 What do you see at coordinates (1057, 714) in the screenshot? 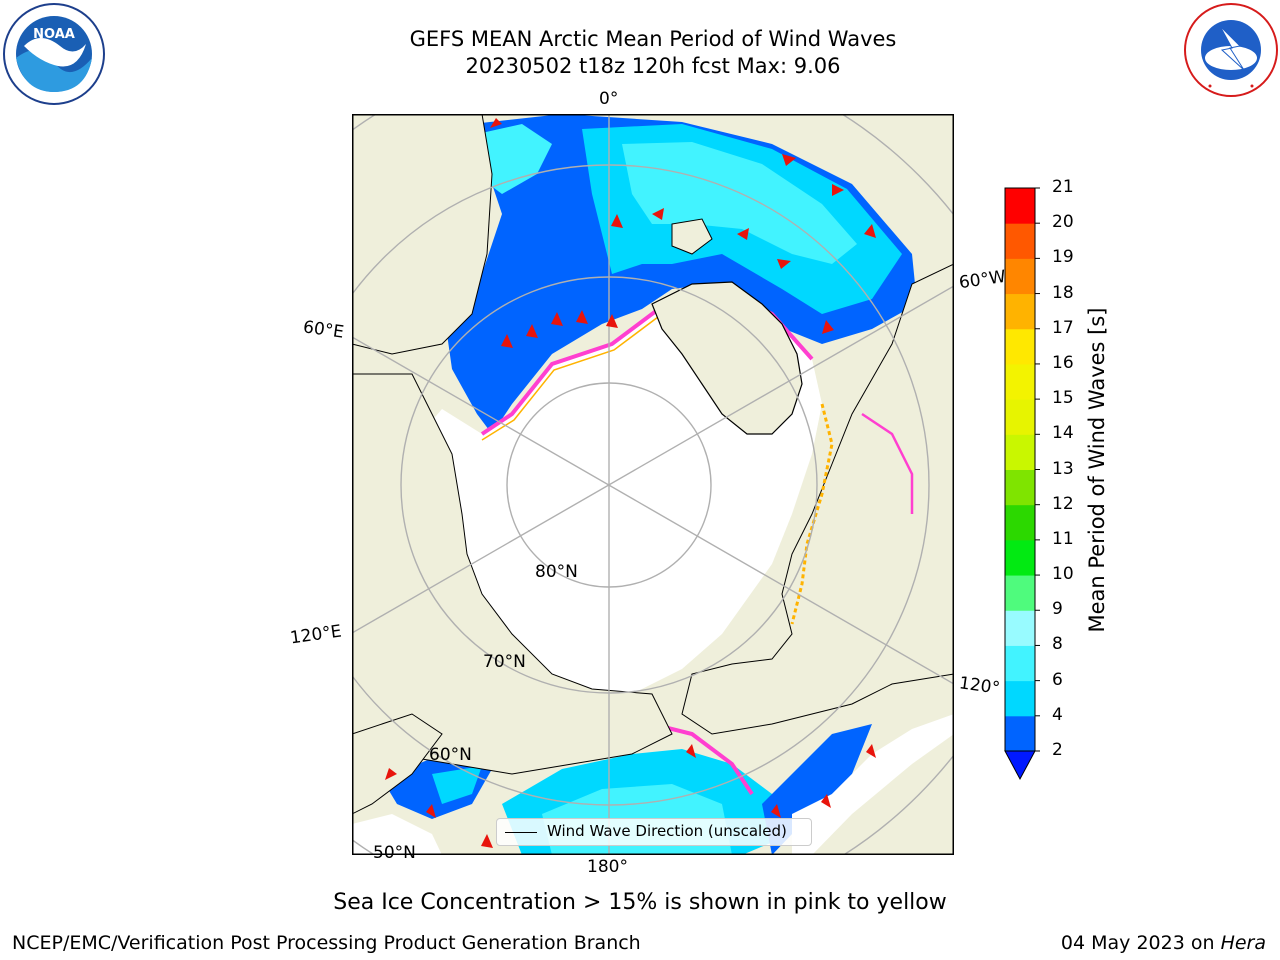
I see `colorbar-tick-label: 4` at bounding box center [1057, 714].